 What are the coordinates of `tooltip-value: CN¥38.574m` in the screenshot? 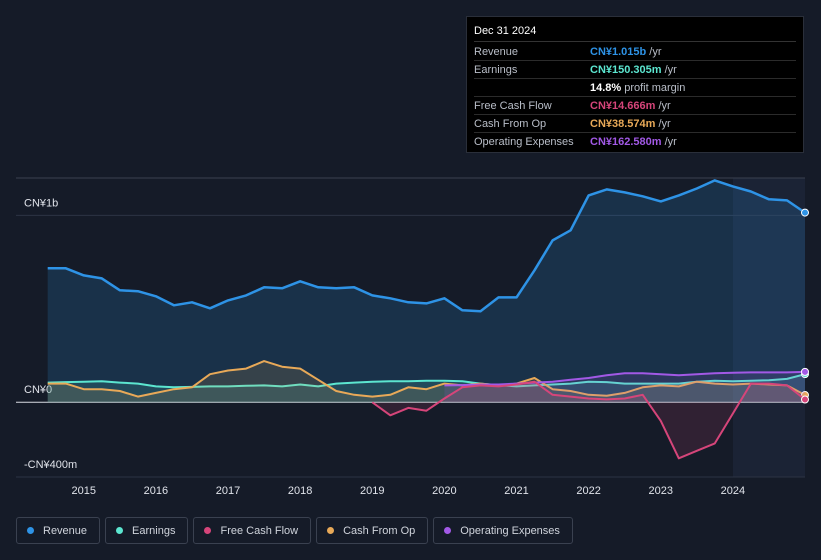 It's located at (623, 123).